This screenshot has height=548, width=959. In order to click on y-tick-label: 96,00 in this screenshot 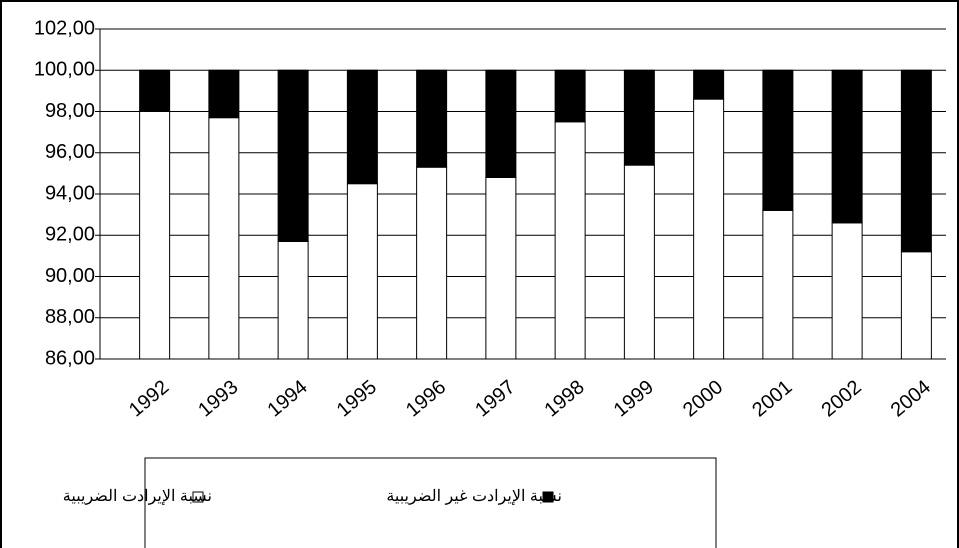, I will do `click(70, 152)`.